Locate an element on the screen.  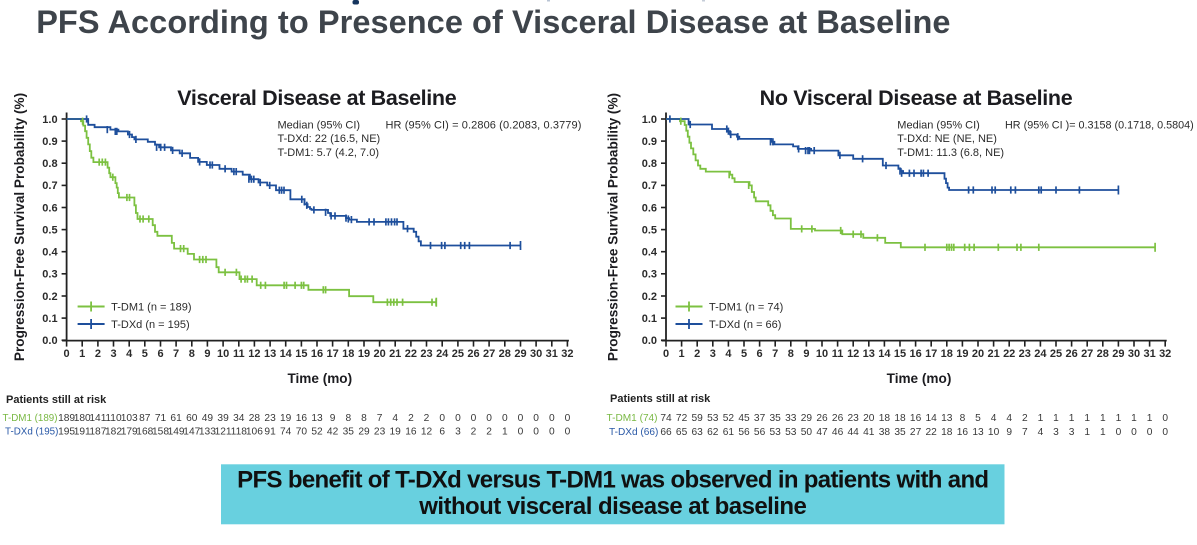
svg-text: 33 is located at coordinates (791, 418).